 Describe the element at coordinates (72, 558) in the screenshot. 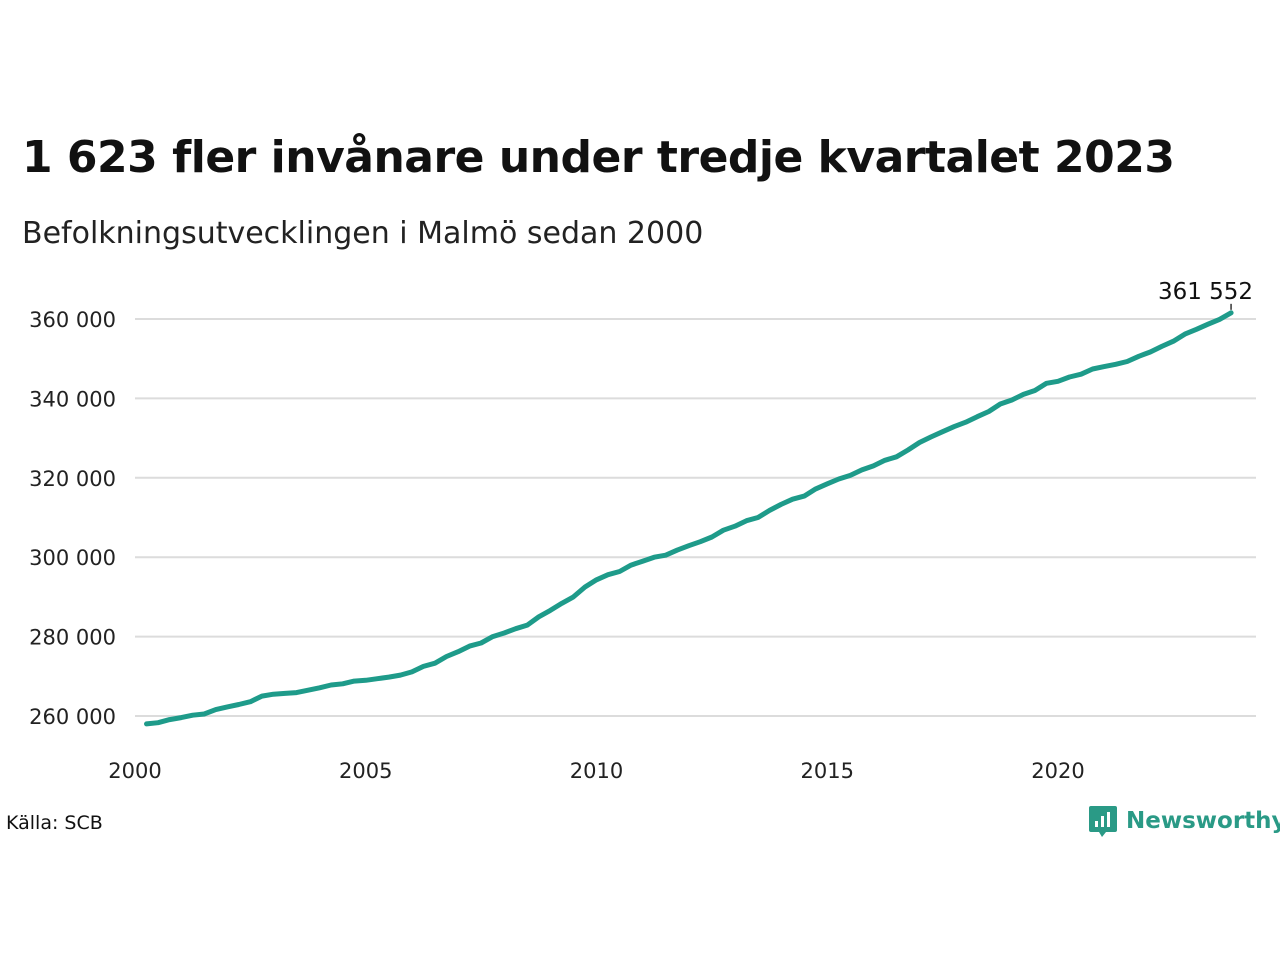

I see `y-tick-label: 300 000` at that location.